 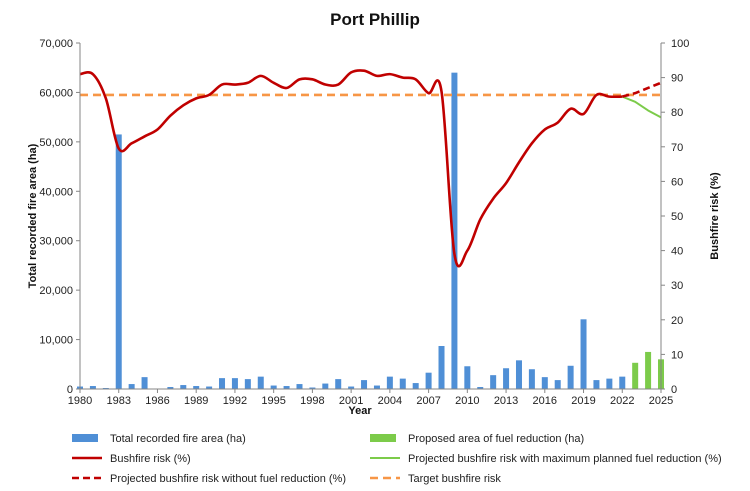 I want to click on x-tick-label: 2007, so click(x=428, y=401).